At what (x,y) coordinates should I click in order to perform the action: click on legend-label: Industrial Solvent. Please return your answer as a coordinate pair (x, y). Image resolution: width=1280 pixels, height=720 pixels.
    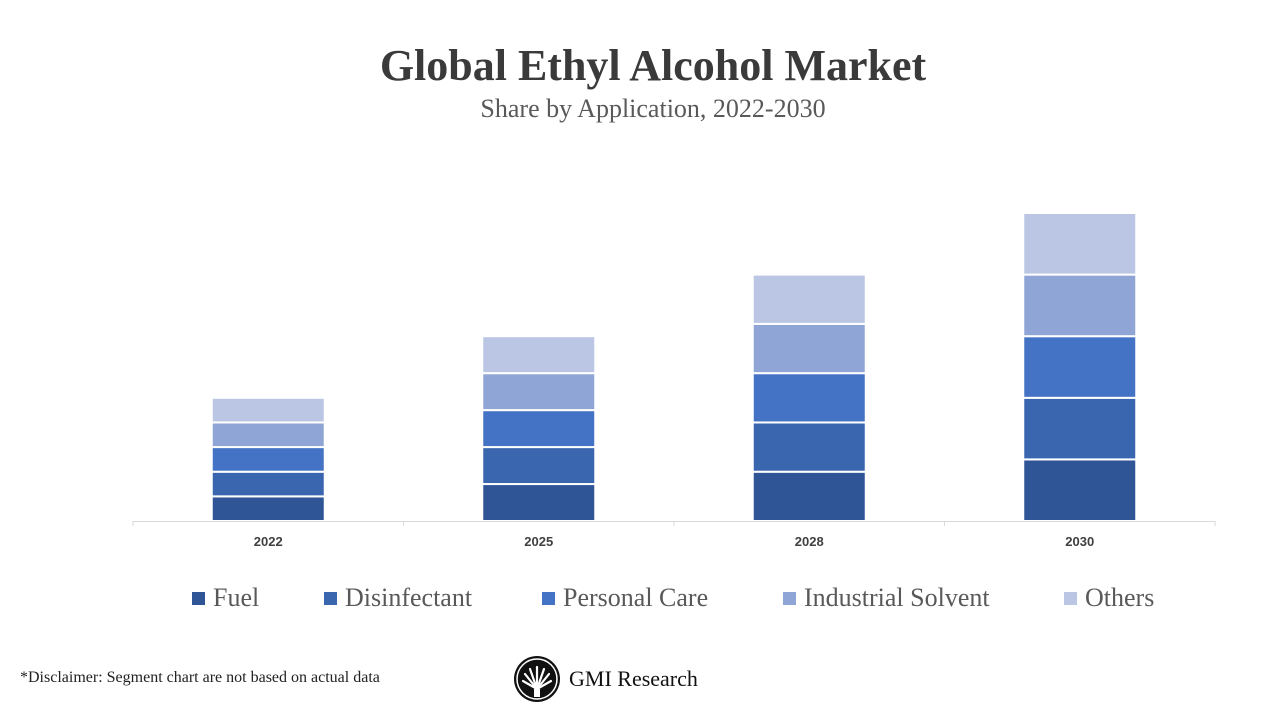
    Looking at the image, I should click on (897, 597).